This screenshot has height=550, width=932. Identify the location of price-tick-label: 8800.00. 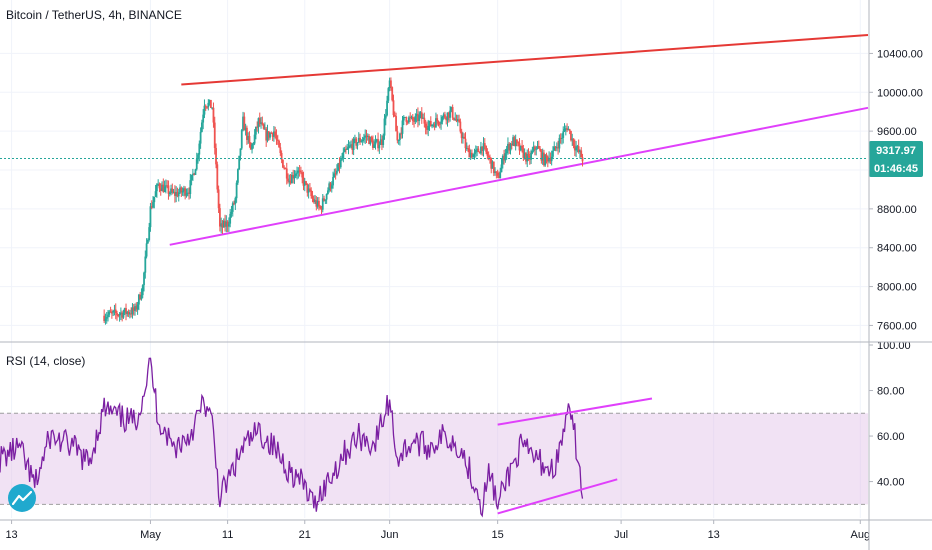
(897, 210).